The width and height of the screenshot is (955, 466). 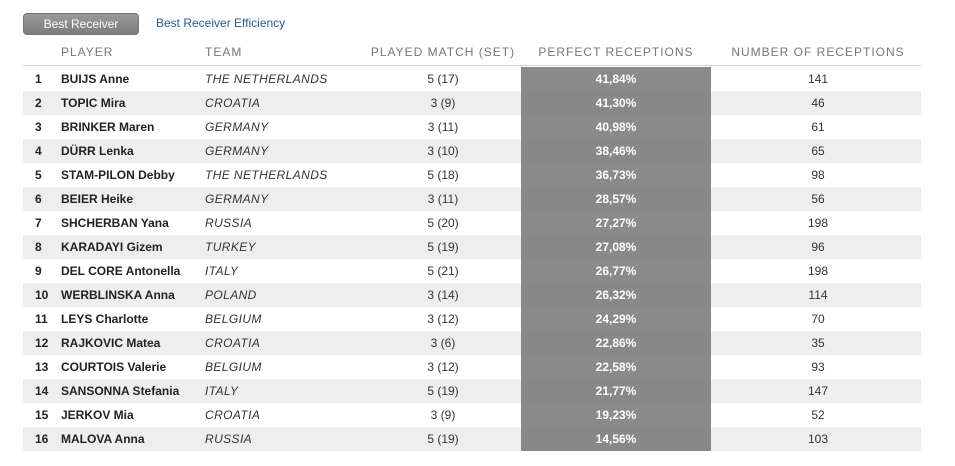 I want to click on played-match-cell: 3 (10), so click(x=443, y=151).